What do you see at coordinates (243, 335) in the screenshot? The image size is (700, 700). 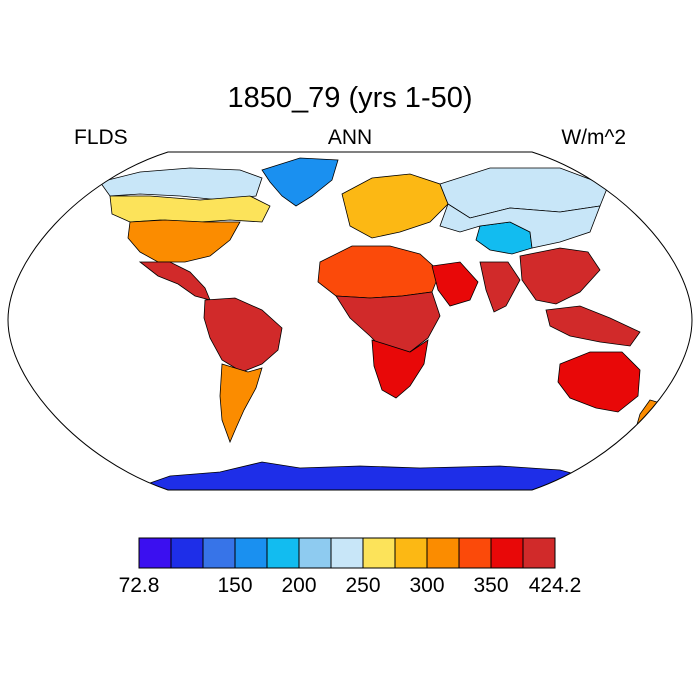 I see `region-amazon` at bounding box center [243, 335].